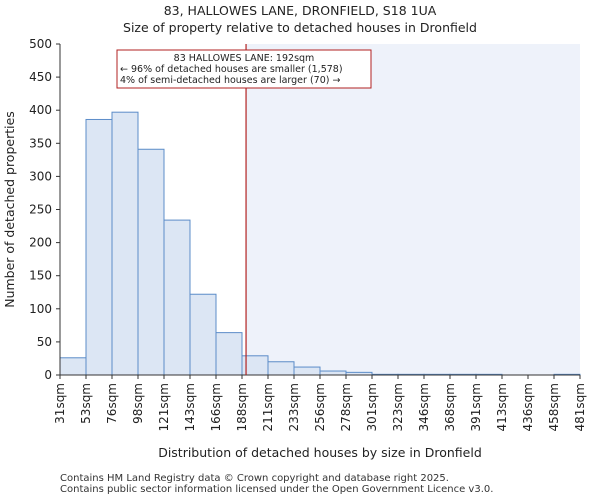  What do you see at coordinates (60, 403) in the screenshot?
I see `x-tick-label: 31sqm` at bounding box center [60, 403].